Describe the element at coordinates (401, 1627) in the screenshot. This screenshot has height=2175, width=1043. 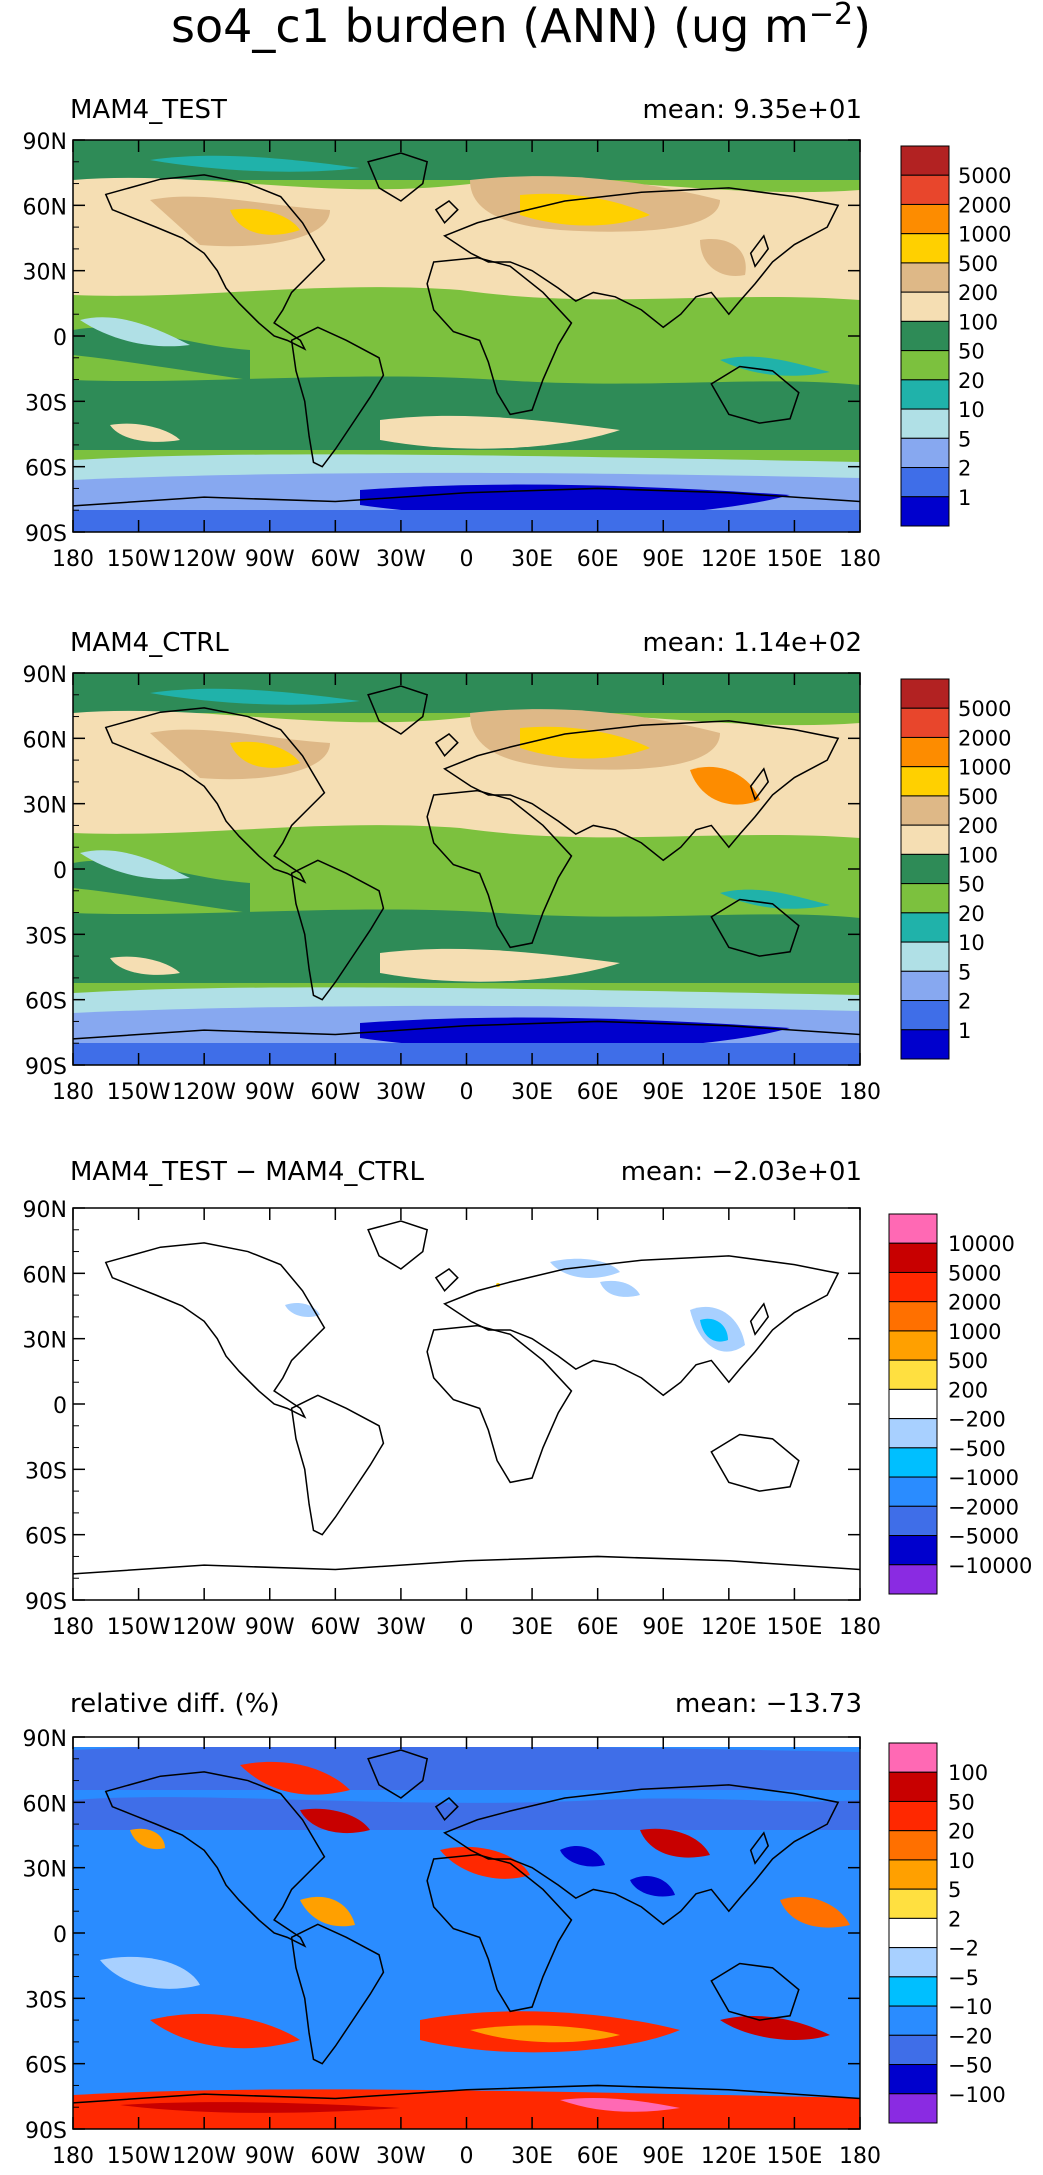
I see `lon-tick-label: 30W` at that location.